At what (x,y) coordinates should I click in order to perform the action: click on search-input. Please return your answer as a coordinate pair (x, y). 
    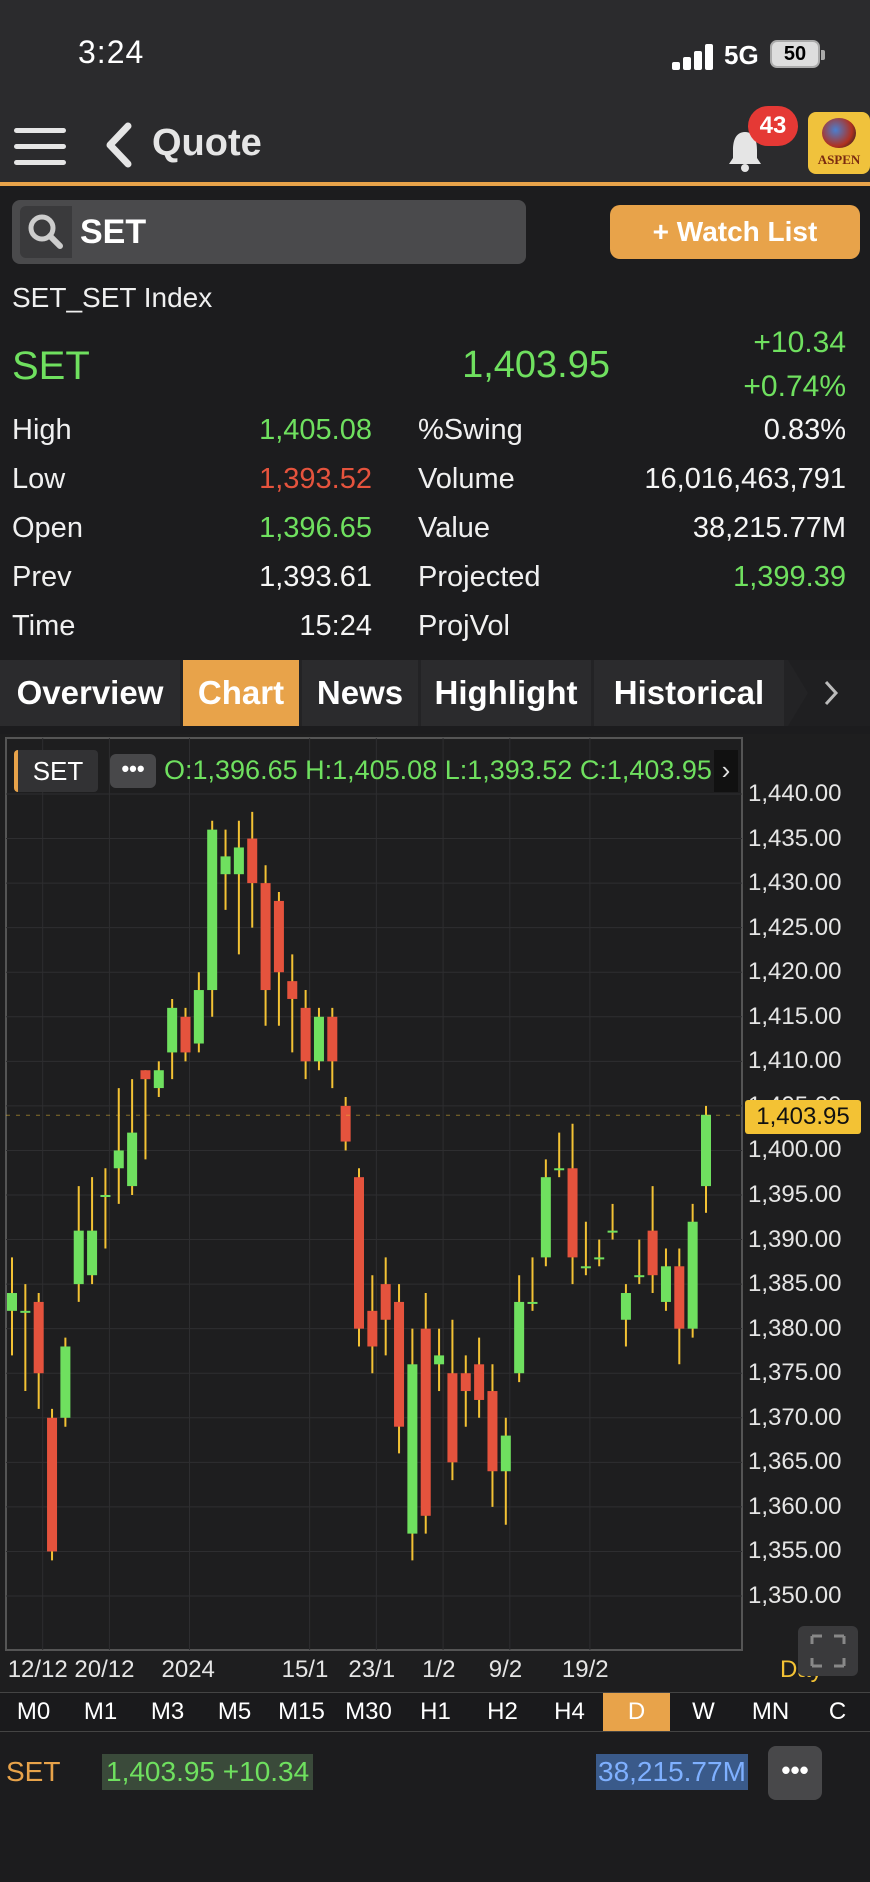
    Looking at the image, I should click on (295, 232).